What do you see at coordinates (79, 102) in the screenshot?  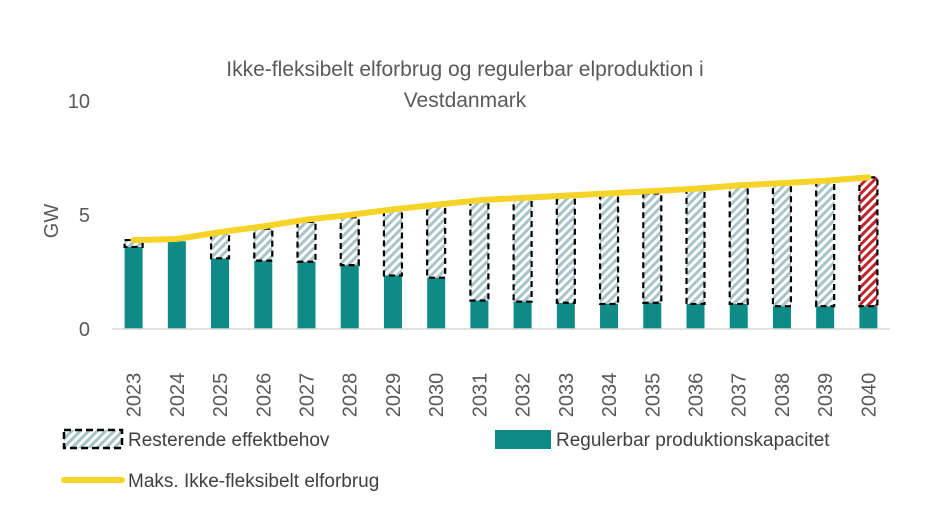 I see `y-tick-label: 10` at bounding box center [79, 102].